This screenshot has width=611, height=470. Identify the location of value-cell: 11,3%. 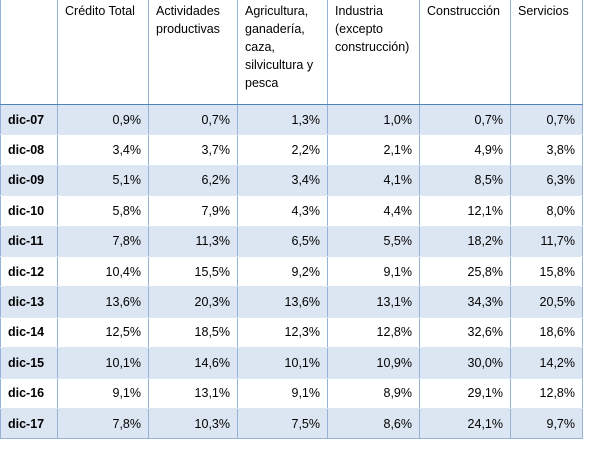
(193, 241).